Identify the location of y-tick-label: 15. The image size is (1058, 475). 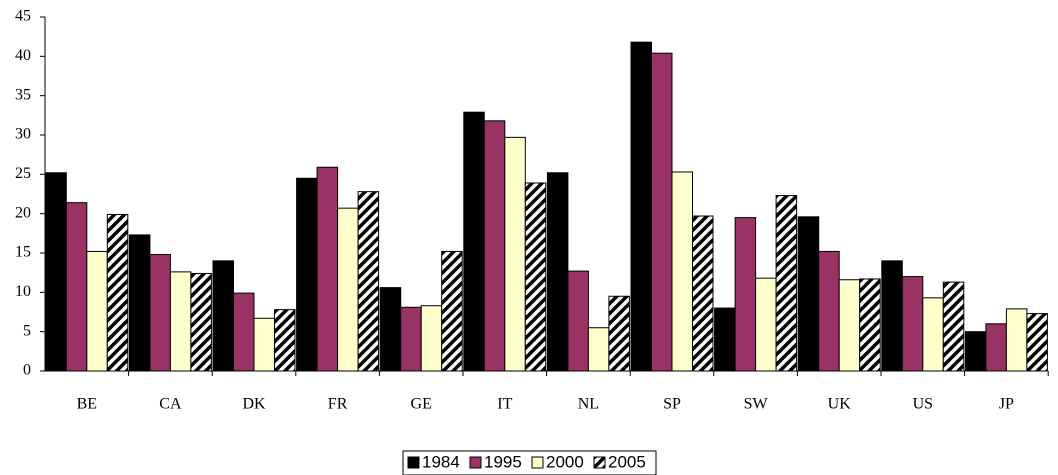
(23, 252).